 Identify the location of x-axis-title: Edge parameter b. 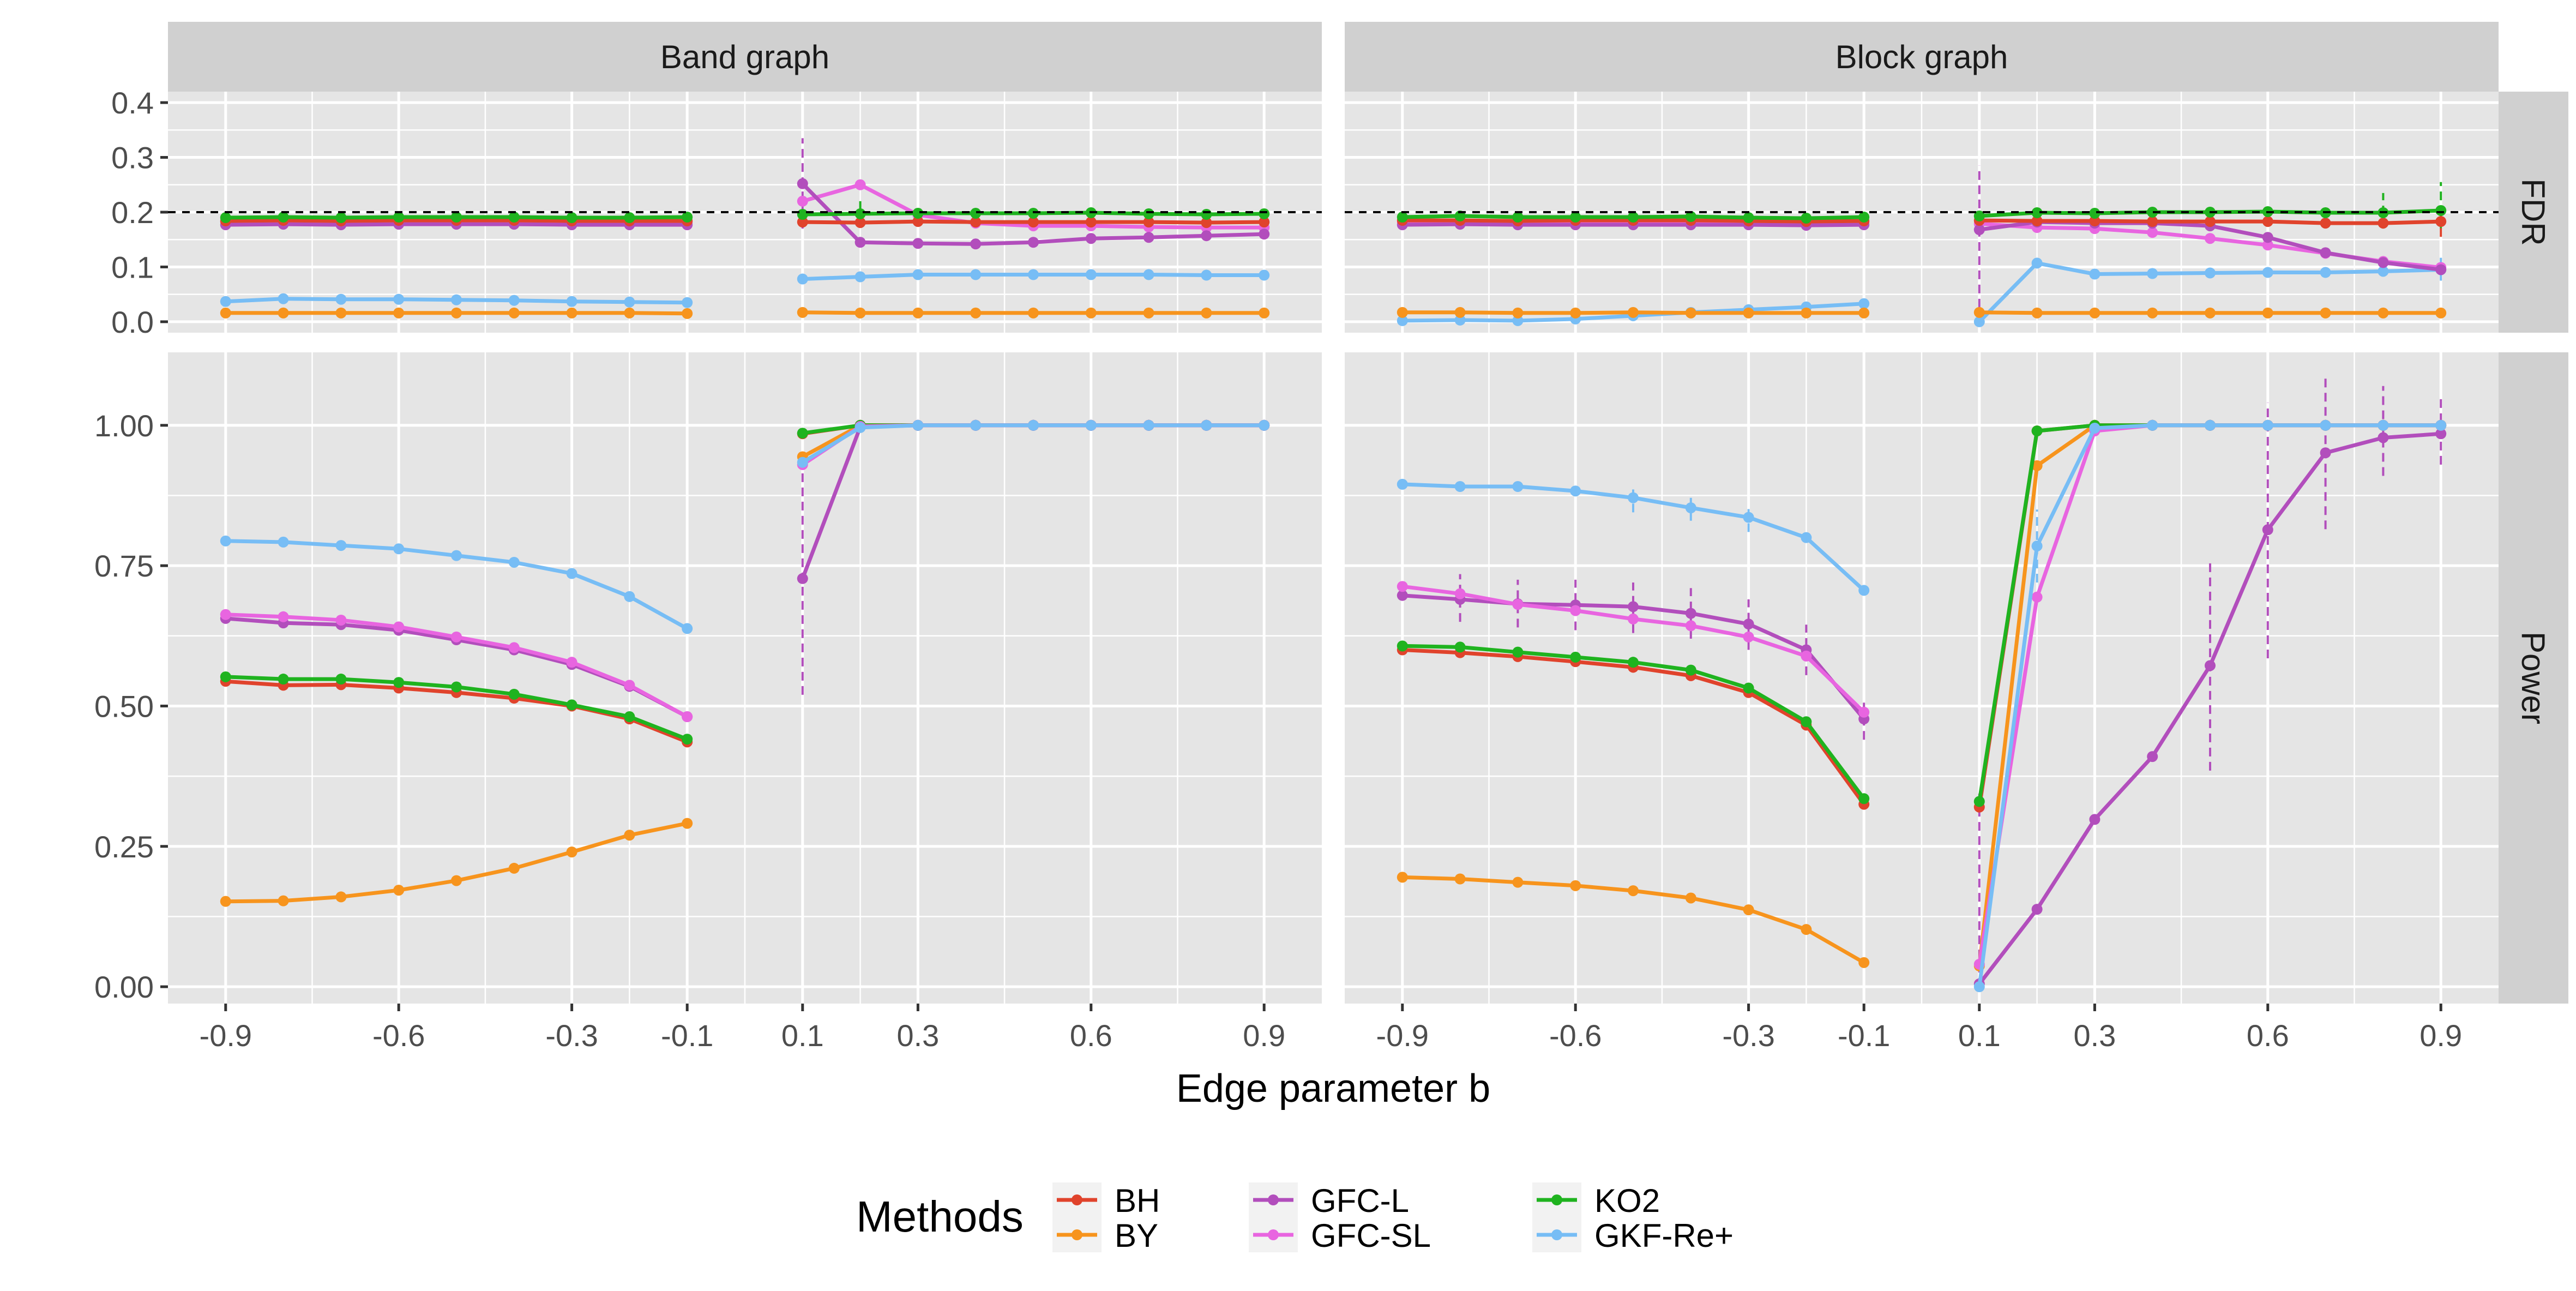
(1333, 1088).